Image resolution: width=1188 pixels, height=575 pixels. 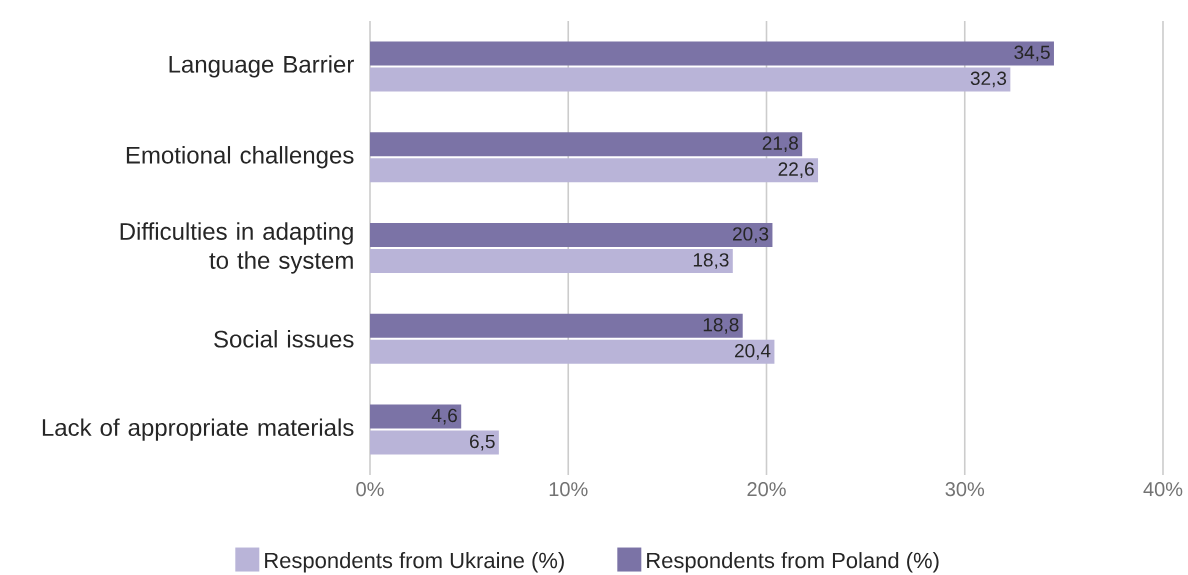 I want to click on y-tick-label: Language Barrier, so click(x=261, y=66).